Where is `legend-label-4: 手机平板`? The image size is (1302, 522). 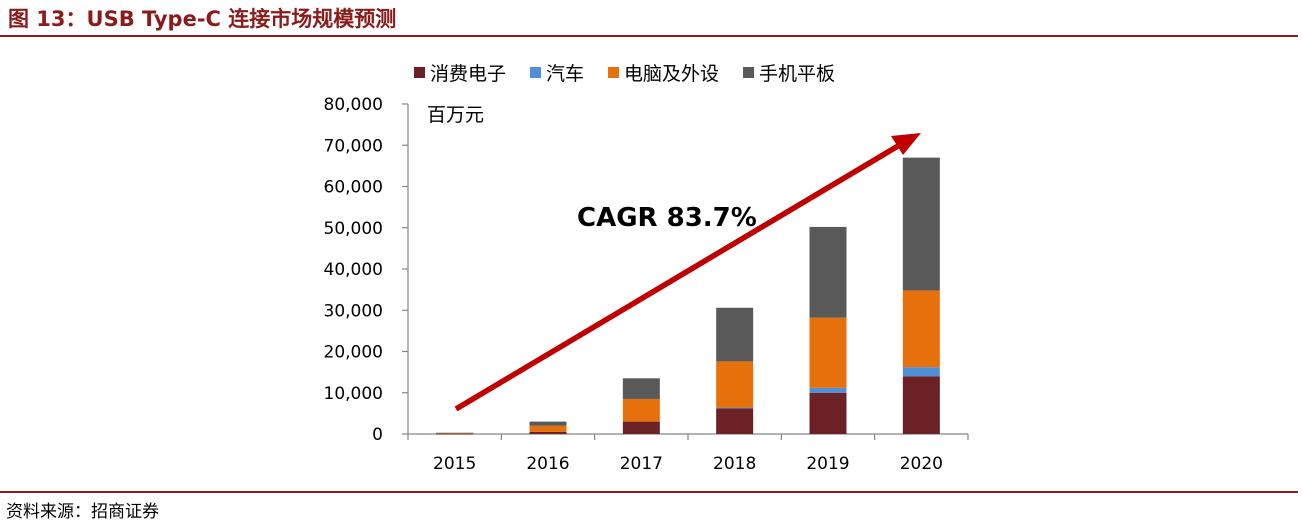 legend-label-4: 手机平板 is located at coordinates (797, 74).